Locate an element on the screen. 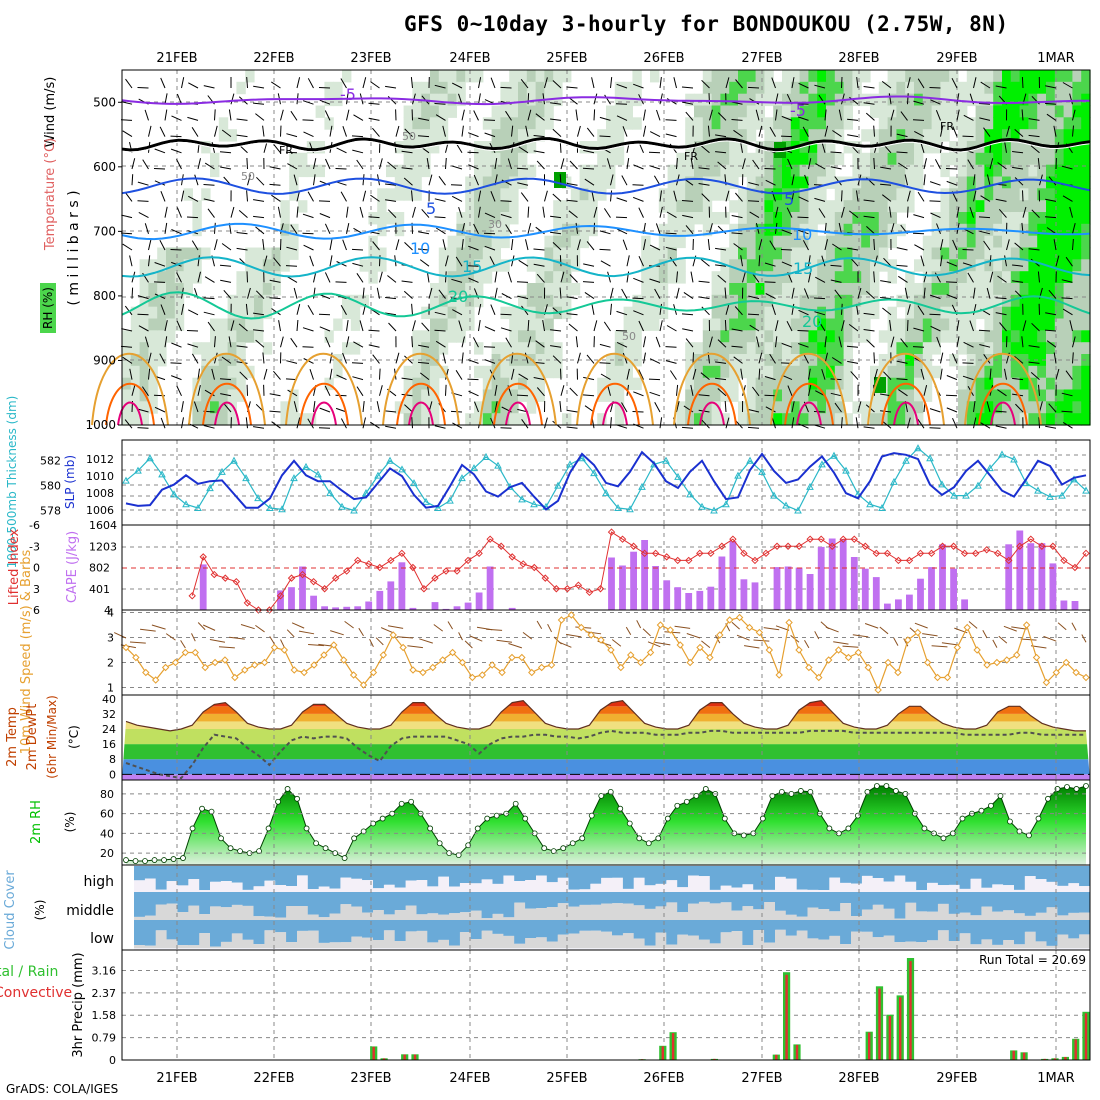 The width and height of the screenshot is (1100, 1100). cape-bar is located at coordinates (722, 583).